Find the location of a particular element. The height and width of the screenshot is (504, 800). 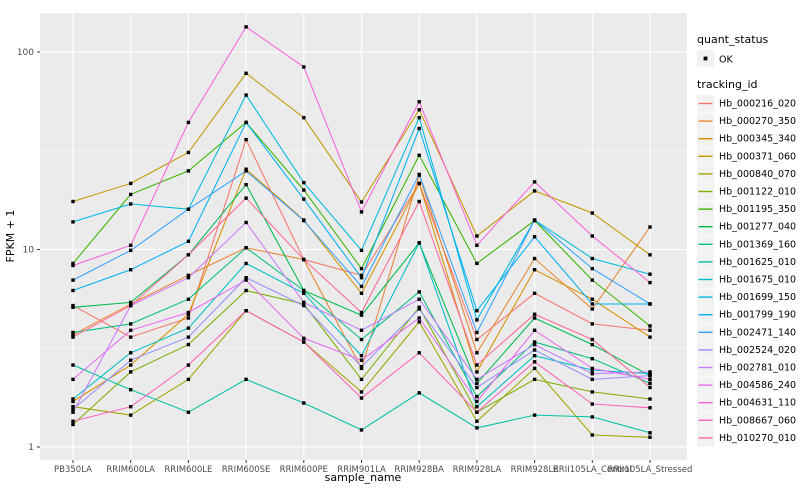

legend-label-ok: OK is located at coordinates (726, 60).